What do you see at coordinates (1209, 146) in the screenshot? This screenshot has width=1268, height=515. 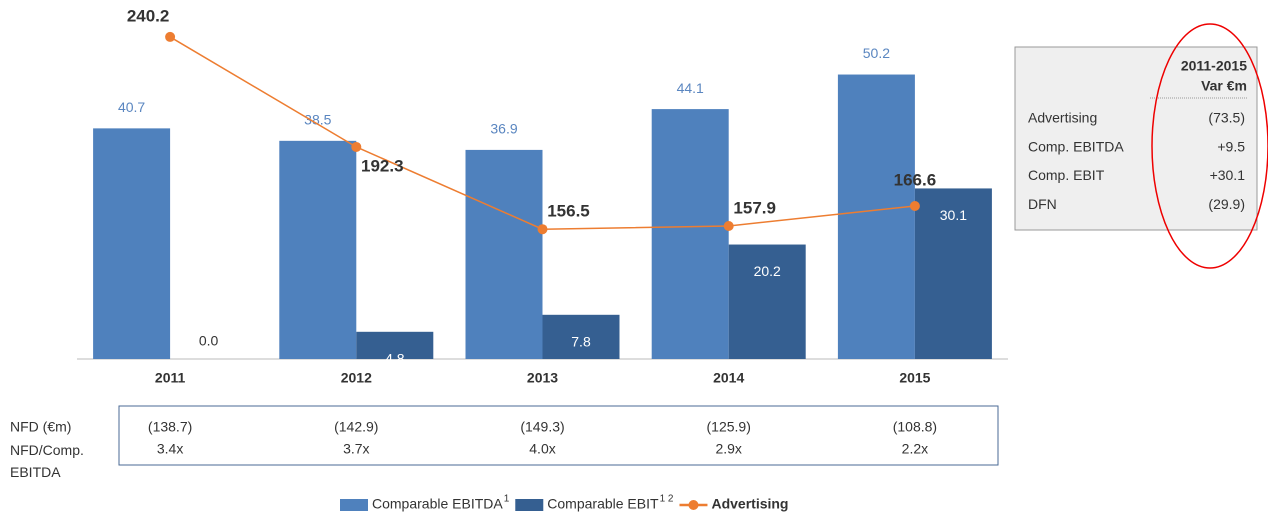 I see `highlight-ellipse` at bounding box center [1209, 146].